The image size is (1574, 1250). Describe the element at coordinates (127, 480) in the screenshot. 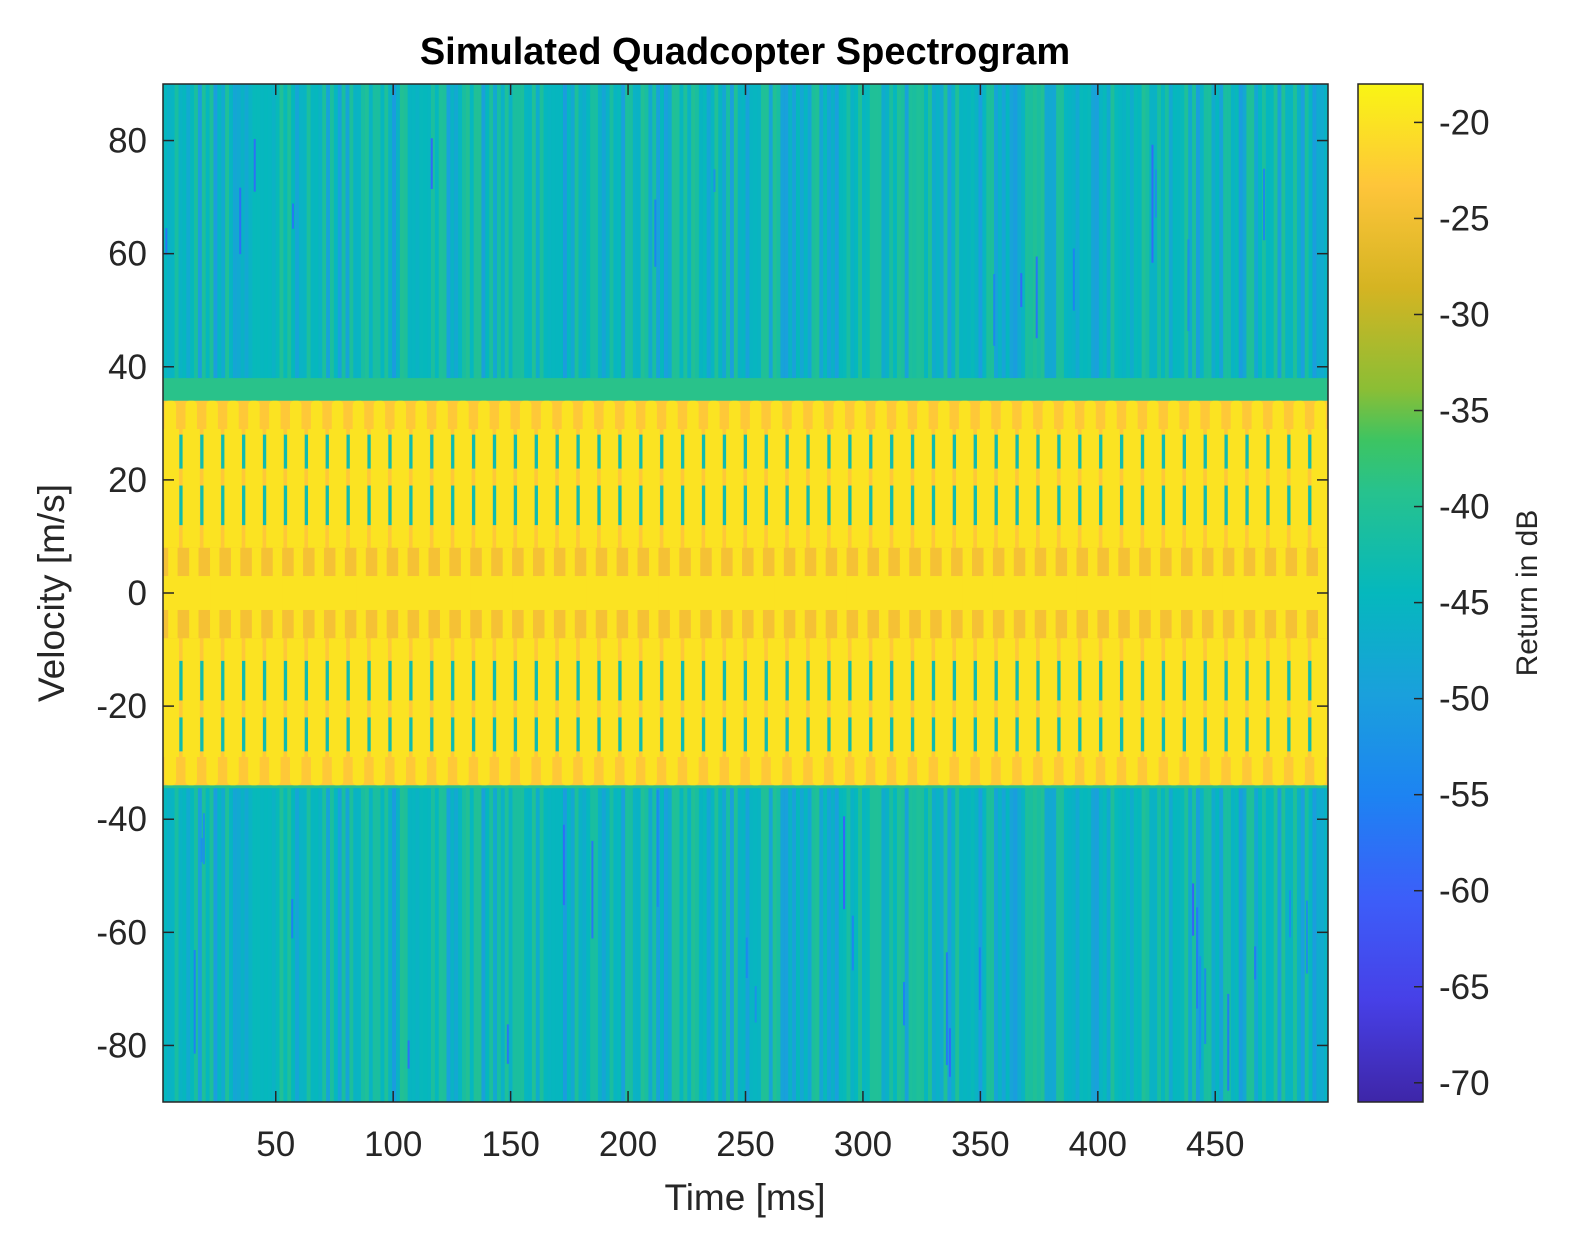

I see `y-tick-label: 20` at that location.